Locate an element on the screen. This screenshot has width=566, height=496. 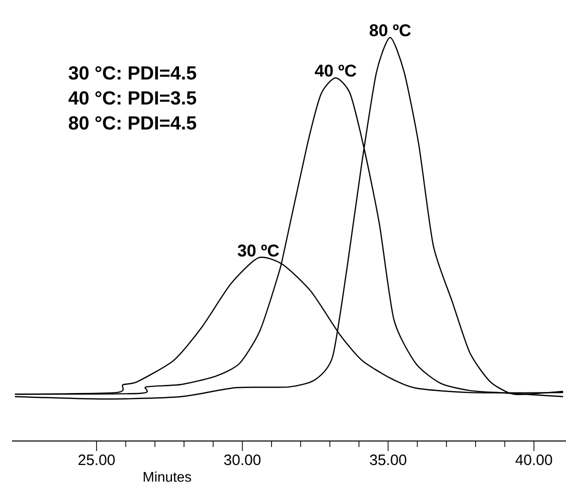
x-tick-label: 25.00 is located at coordinates (96, 460).